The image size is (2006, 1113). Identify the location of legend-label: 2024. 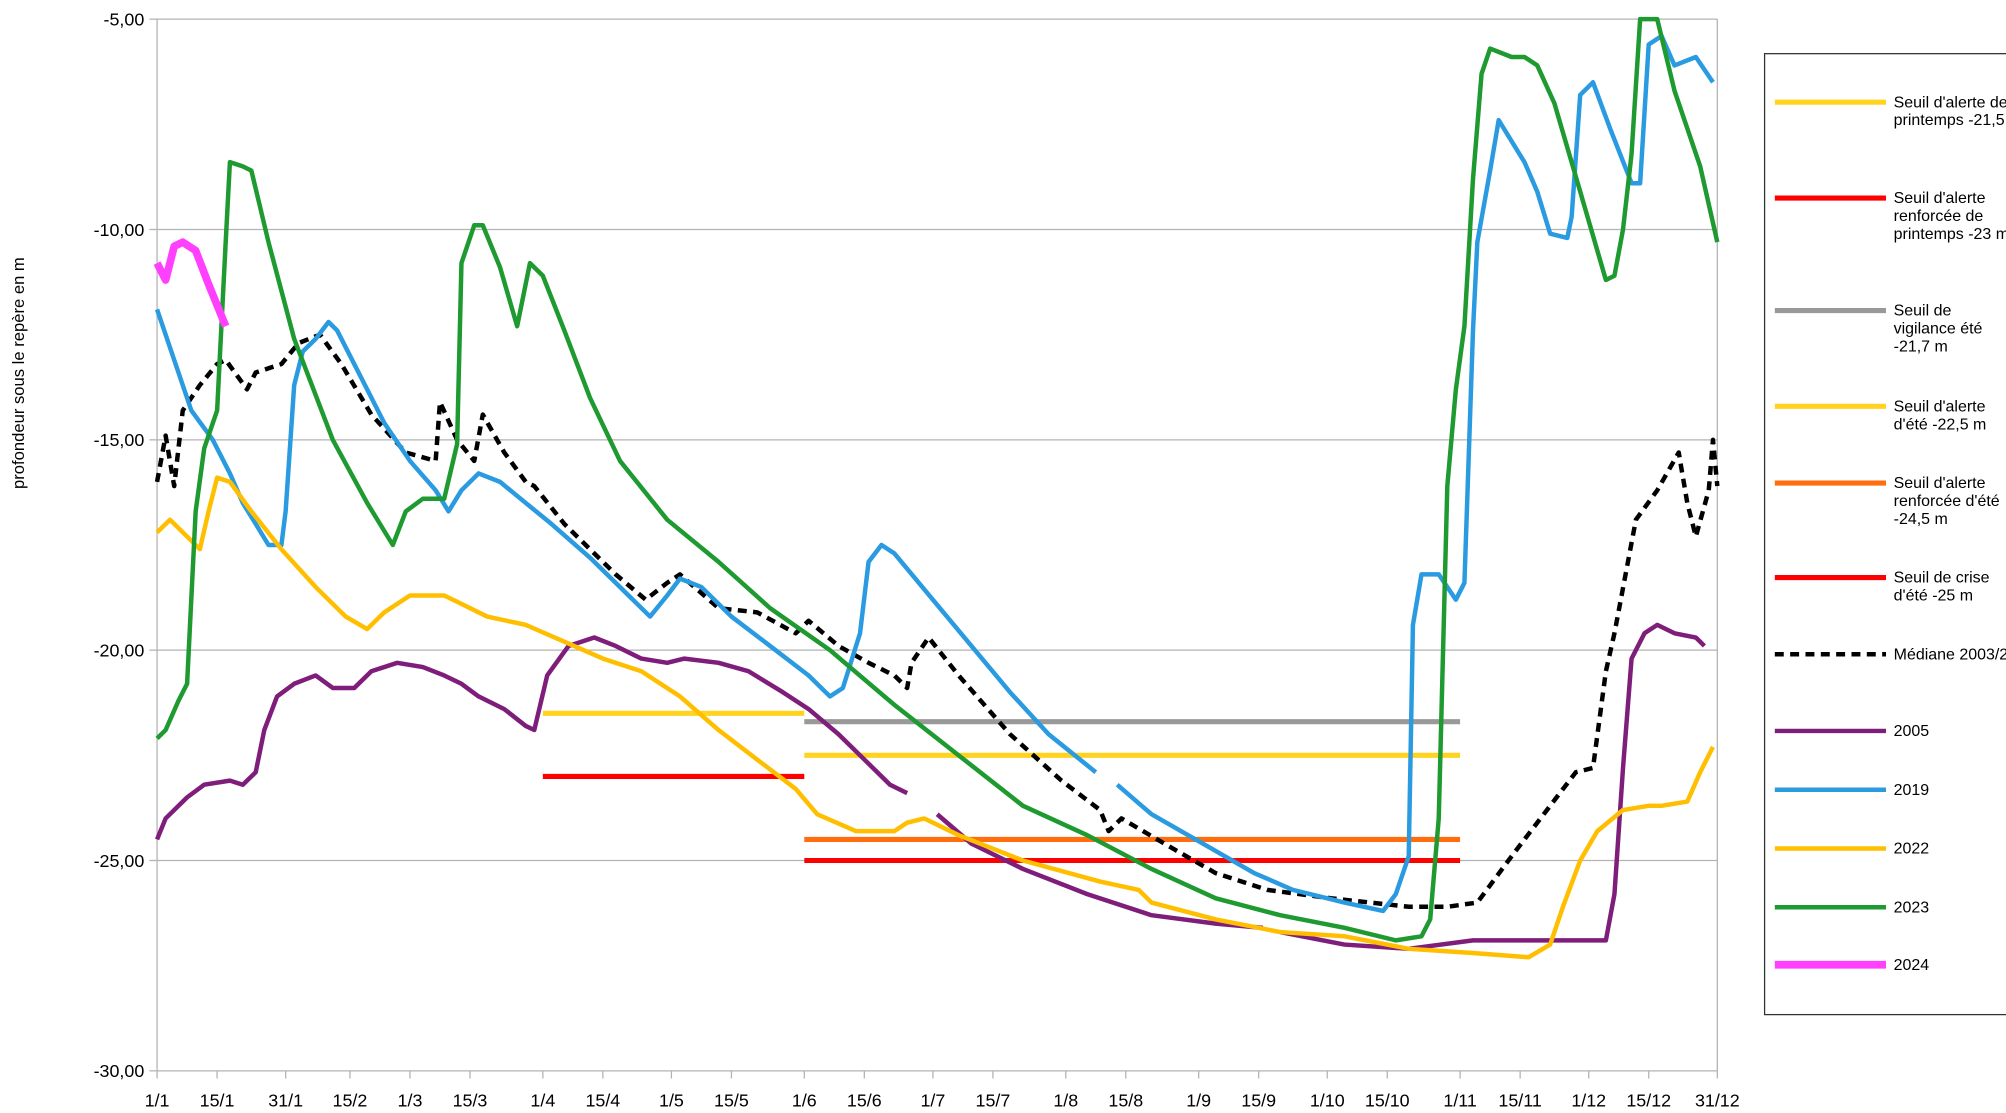
(1912, 965).